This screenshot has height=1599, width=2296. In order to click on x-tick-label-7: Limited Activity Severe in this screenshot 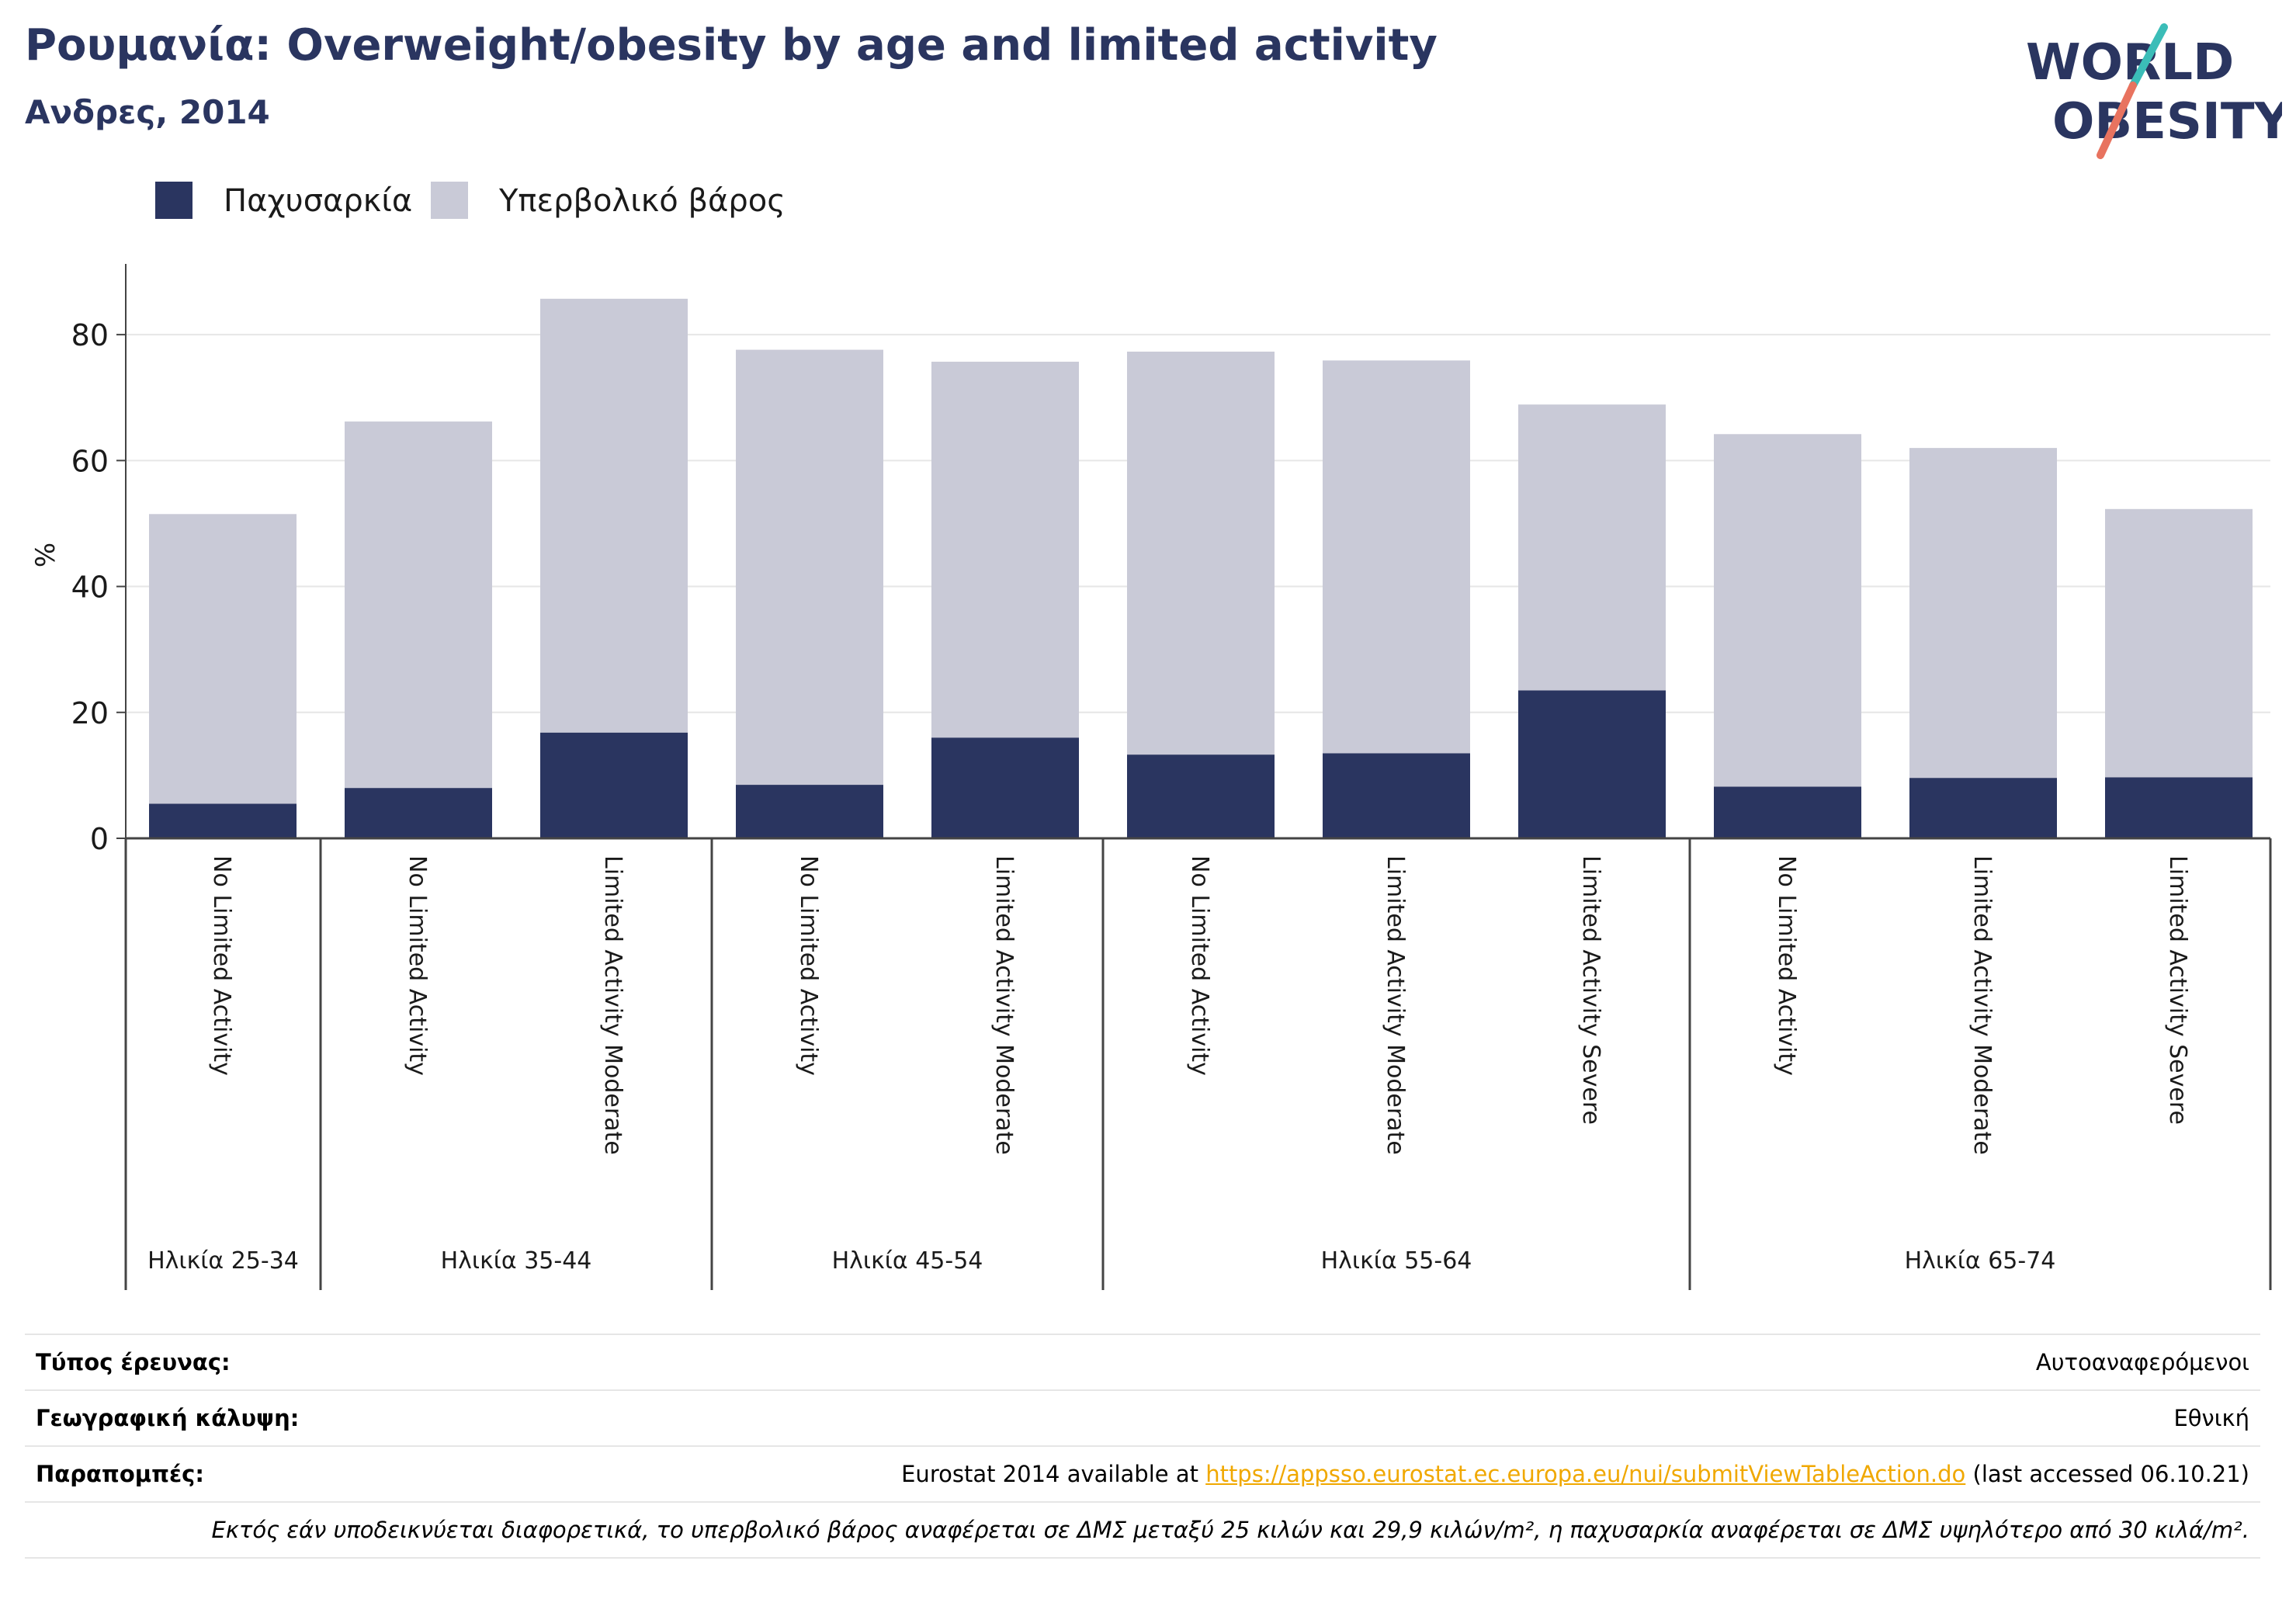, I will do `click(1590, 990)`.